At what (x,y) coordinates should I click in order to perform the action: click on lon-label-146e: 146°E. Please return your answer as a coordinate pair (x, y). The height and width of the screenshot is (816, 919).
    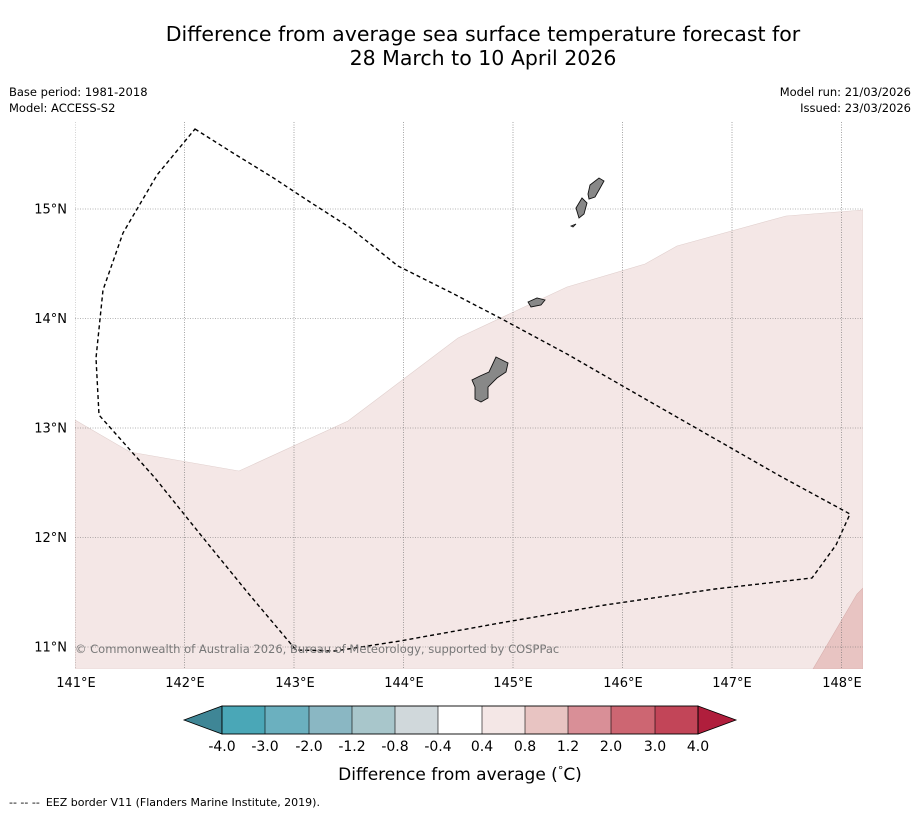
    Looking at the image, I should click on (623, 683).